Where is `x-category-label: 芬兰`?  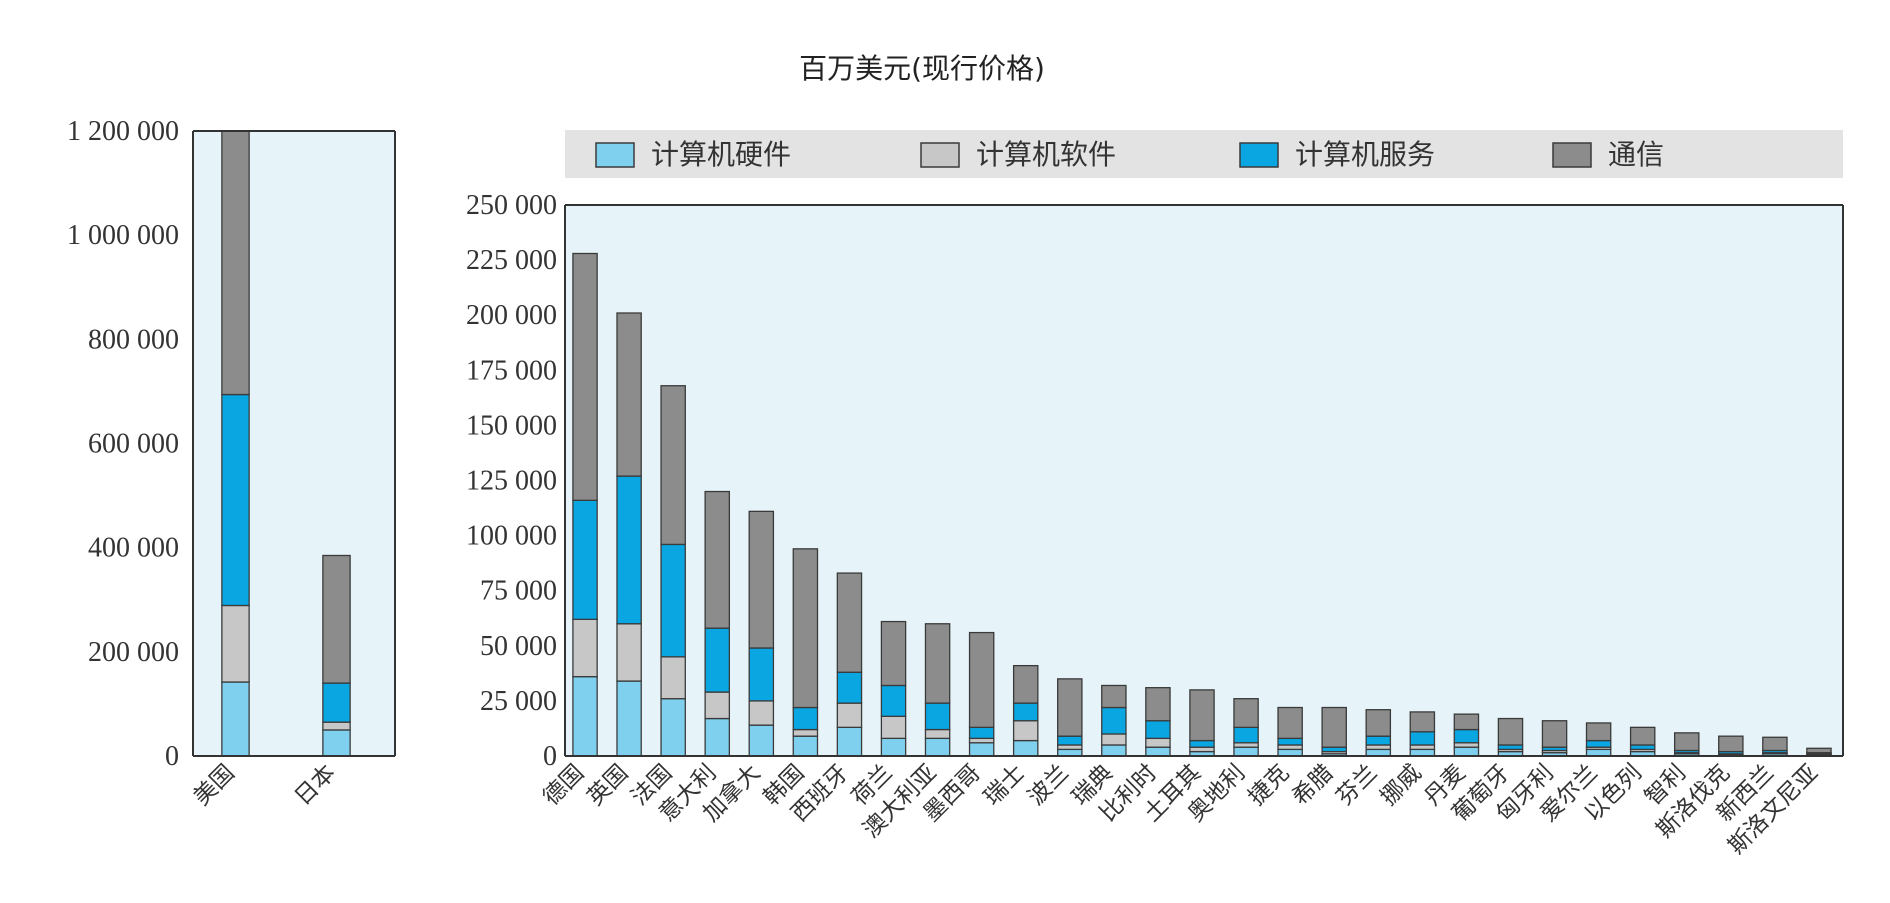
x-category-label: 芬兰 is located at coordinates (1357, 785).